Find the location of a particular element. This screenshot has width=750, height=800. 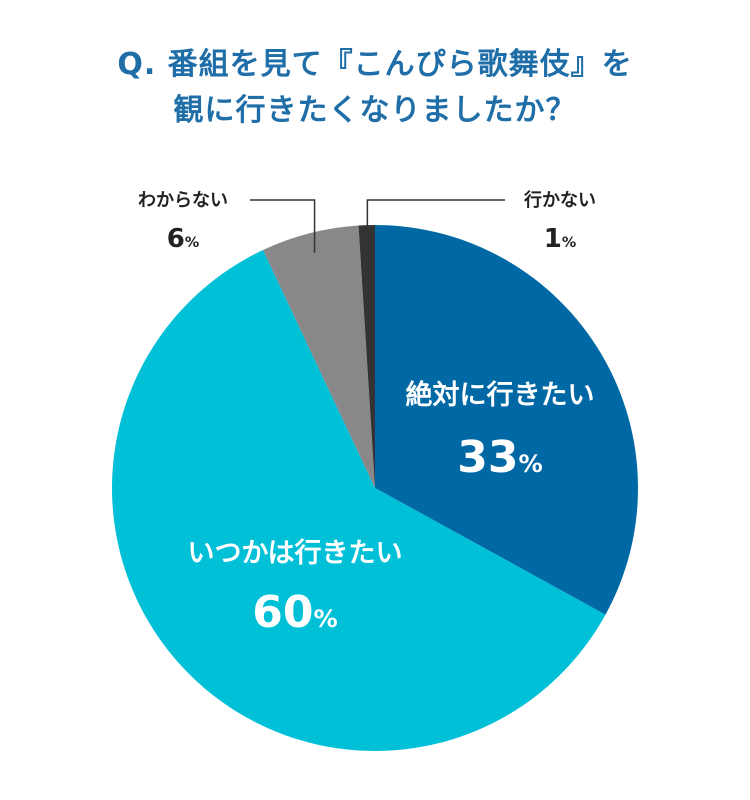

slice-value-zettai-unit: % is located at coordinates (530, 464).